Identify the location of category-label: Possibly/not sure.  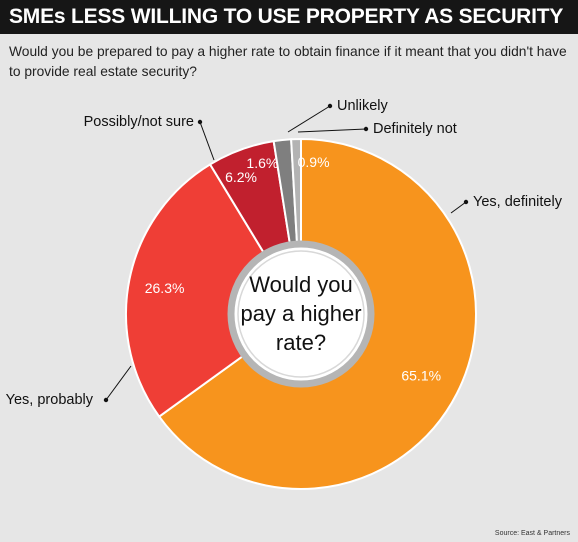
(139, 122).